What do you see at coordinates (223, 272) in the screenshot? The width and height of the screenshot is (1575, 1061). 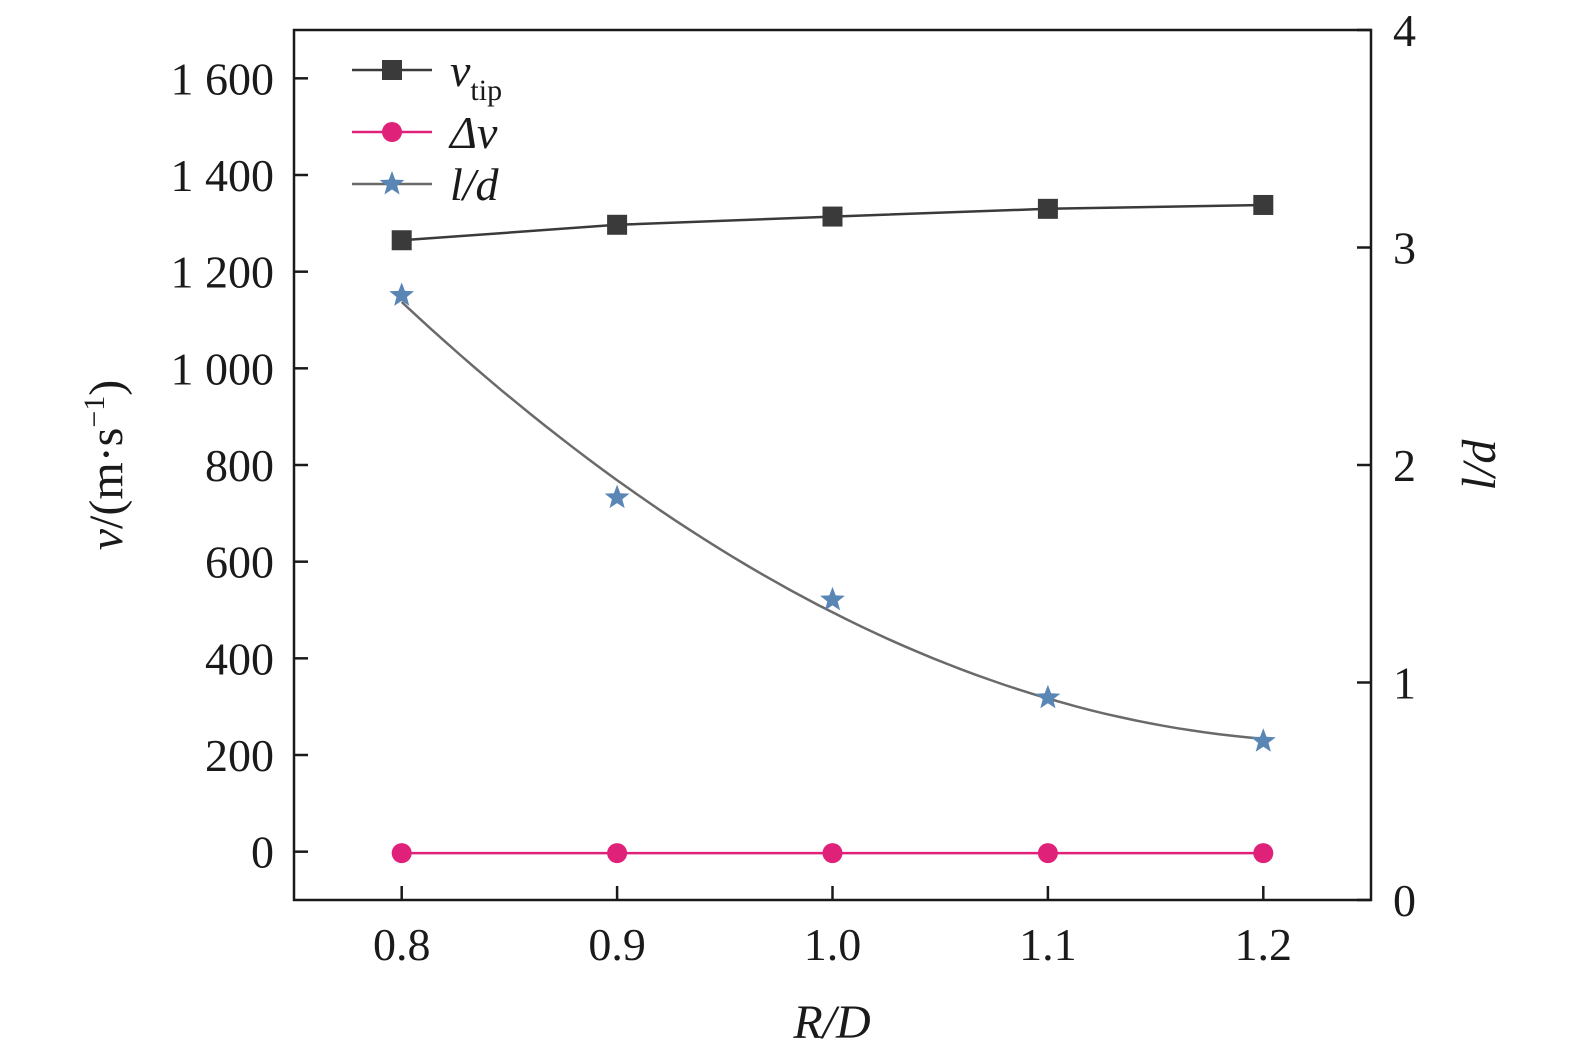 I see `left-y-tick-label: 1 200` at bounding box center [223, 272].